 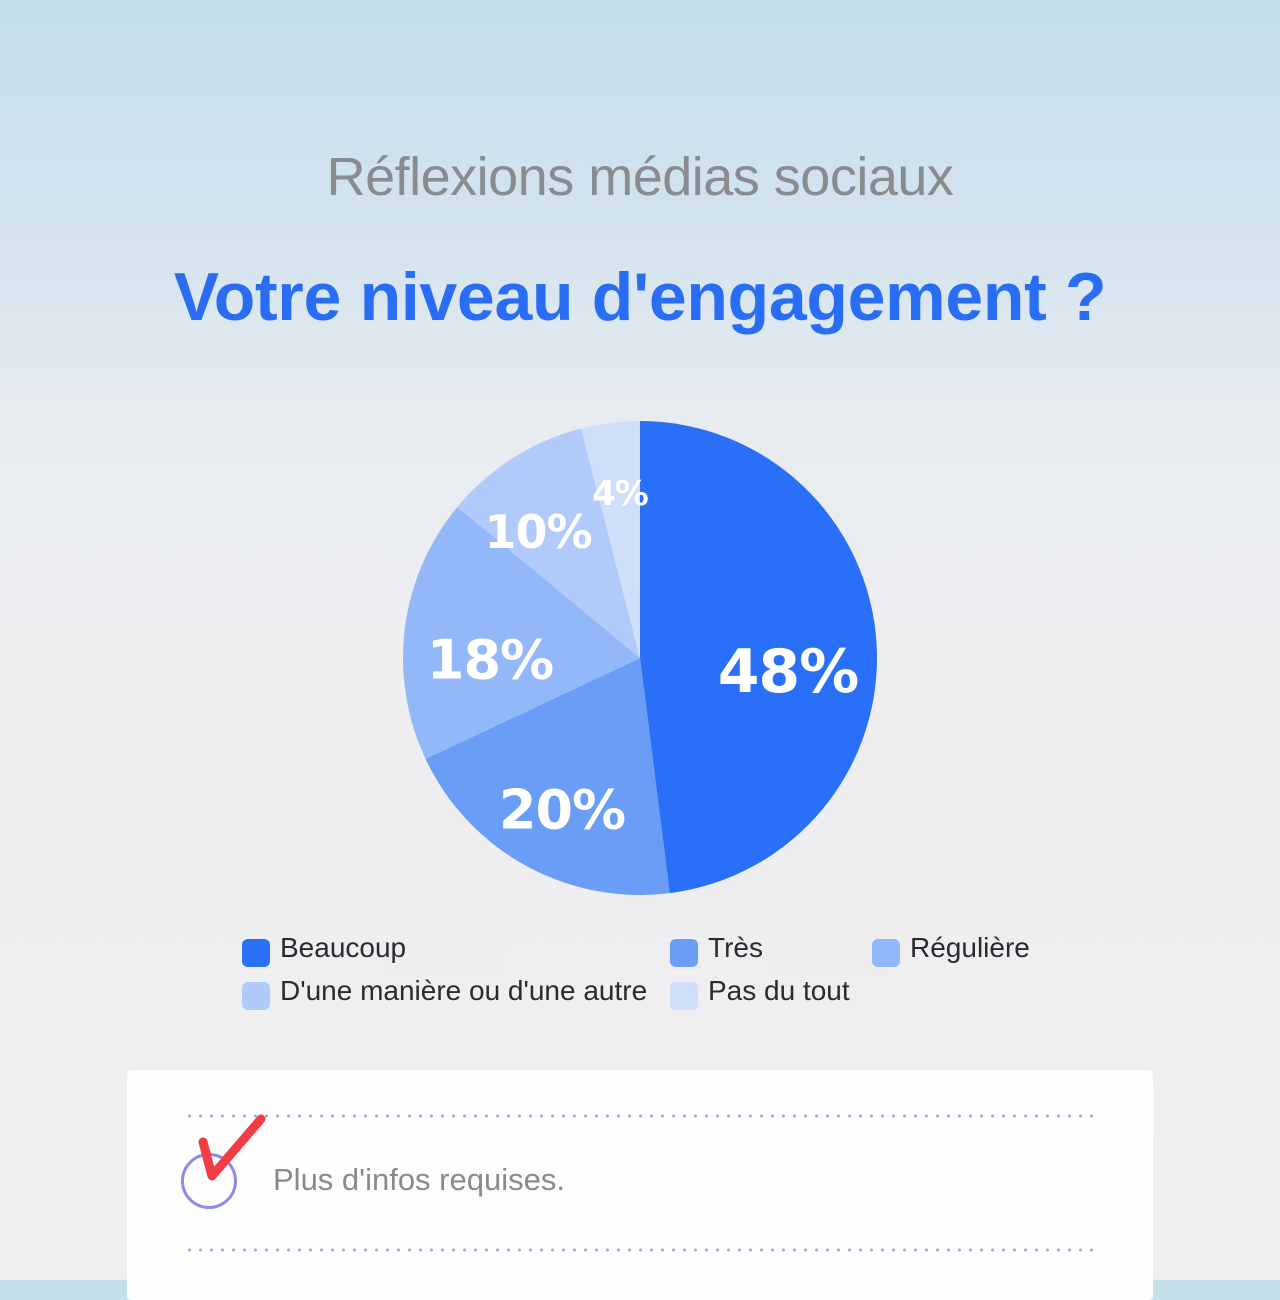 What do you see at coordinates (343, 947) in the screenshot?
I see `legend-label: Beaucoup` at bounding box center [343, 947].